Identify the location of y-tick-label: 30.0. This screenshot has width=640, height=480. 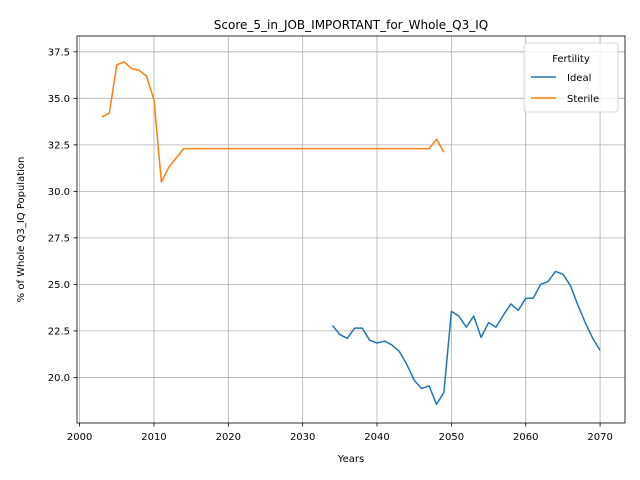
(59, 192).